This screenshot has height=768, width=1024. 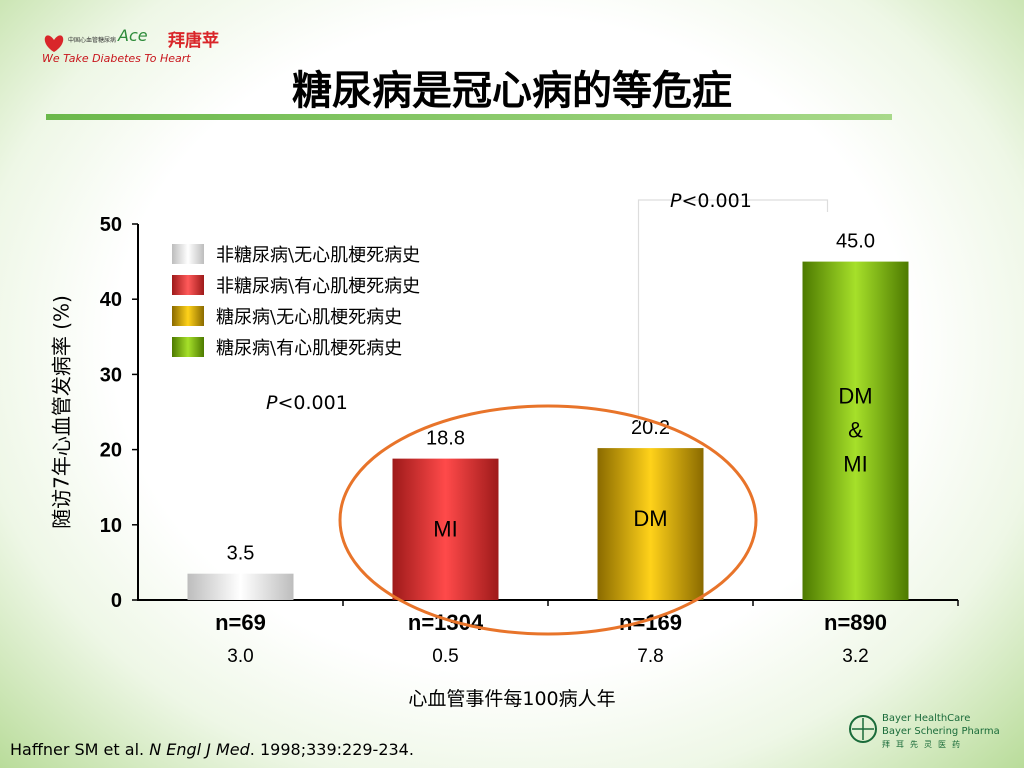 I want to click on x-axis-title: 心血管事件每100病人年, so click(x=512, y=699).